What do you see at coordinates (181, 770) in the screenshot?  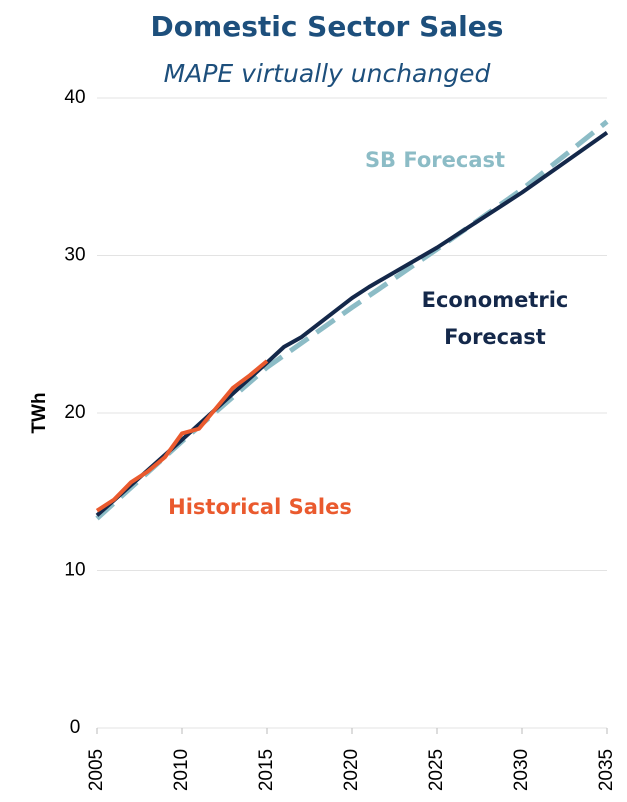 I see `x-tick-label: 2010` at bounding box center [181, 770].